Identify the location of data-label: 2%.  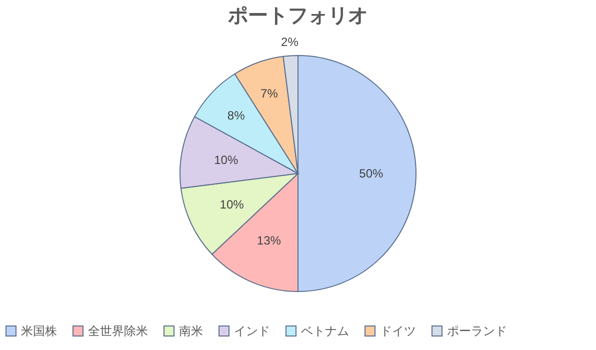
(290, 41).